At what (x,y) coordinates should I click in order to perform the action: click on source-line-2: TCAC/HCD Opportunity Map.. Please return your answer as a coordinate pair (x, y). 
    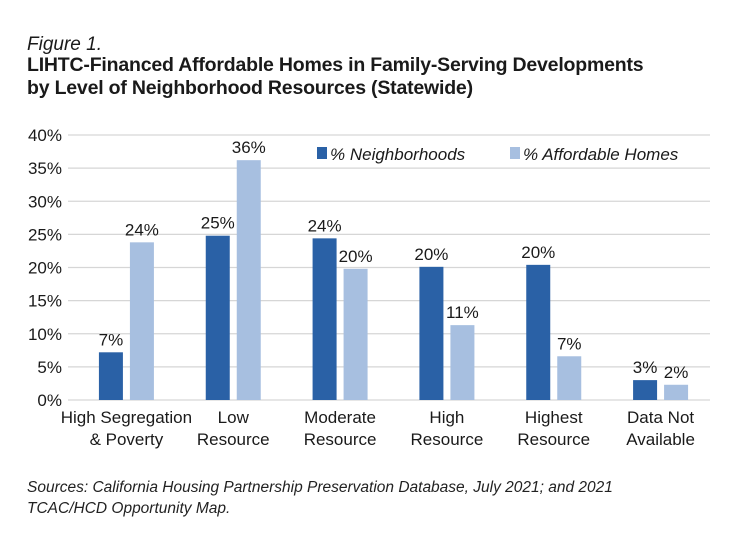
    Looking at the image, I should click on (129, 508).